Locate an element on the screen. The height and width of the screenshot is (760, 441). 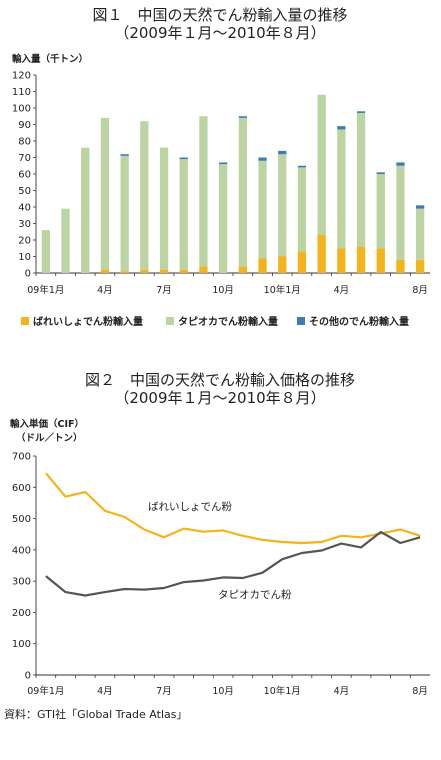
chart2-xtick-label: 10年1月 is located at coordinates (282, 691).